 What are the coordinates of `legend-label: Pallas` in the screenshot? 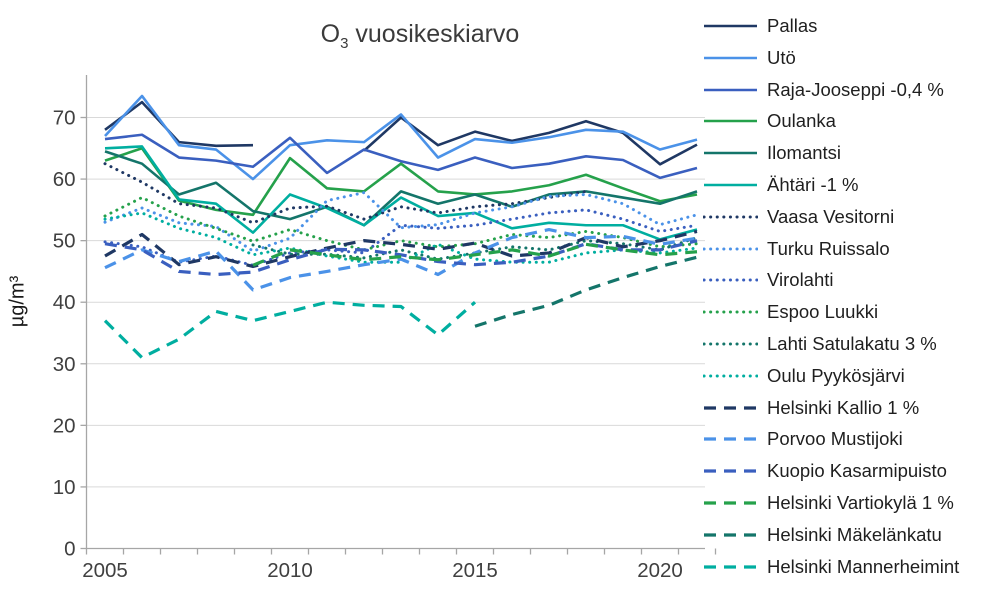 It's located at (792, 25).